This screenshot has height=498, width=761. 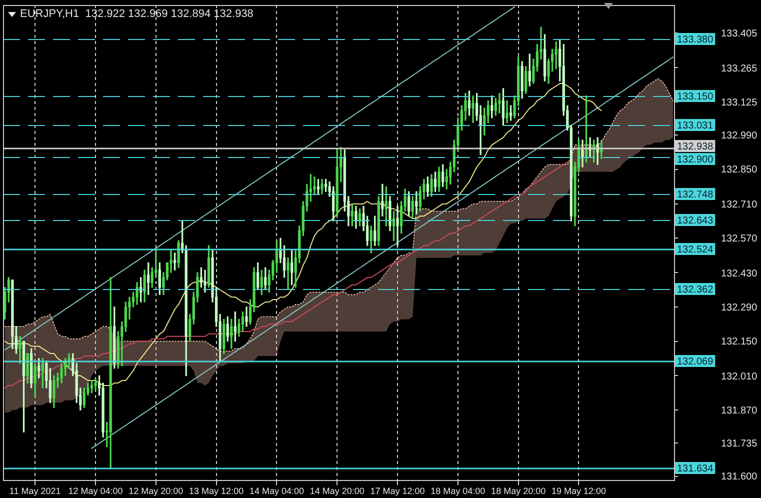 I want to click on x-tick-label: 17 May 12:00, so click(x=397, y=491).